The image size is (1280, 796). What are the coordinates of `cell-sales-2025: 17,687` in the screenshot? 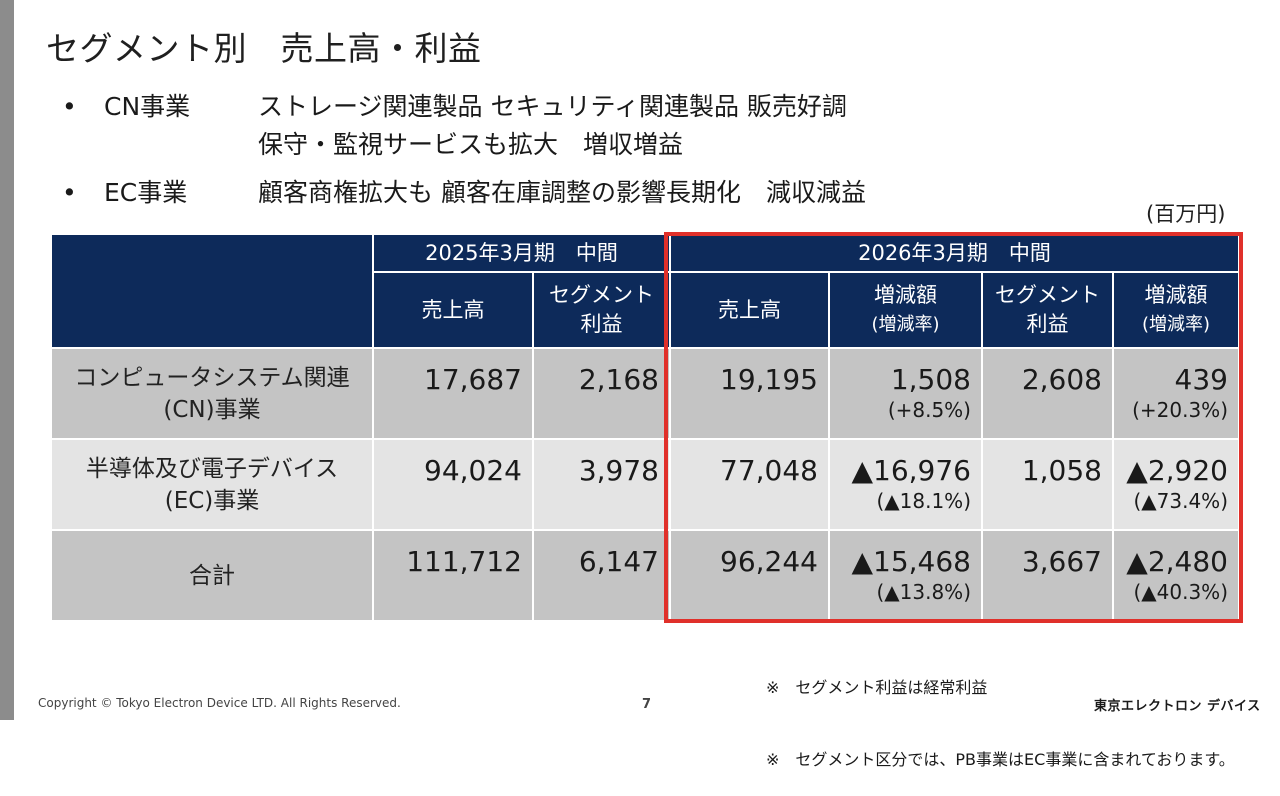 It's located at (453, 393).